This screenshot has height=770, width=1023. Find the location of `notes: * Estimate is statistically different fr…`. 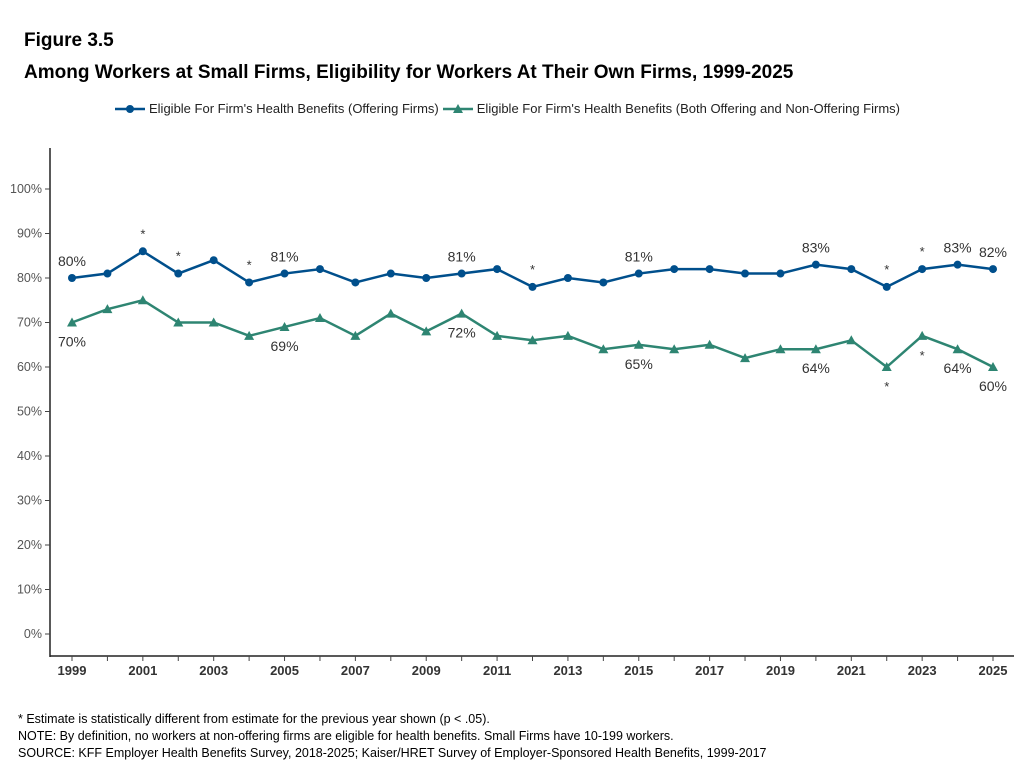

notes: * Estimate is statistically different fr… is located at coordinates (392, 736).